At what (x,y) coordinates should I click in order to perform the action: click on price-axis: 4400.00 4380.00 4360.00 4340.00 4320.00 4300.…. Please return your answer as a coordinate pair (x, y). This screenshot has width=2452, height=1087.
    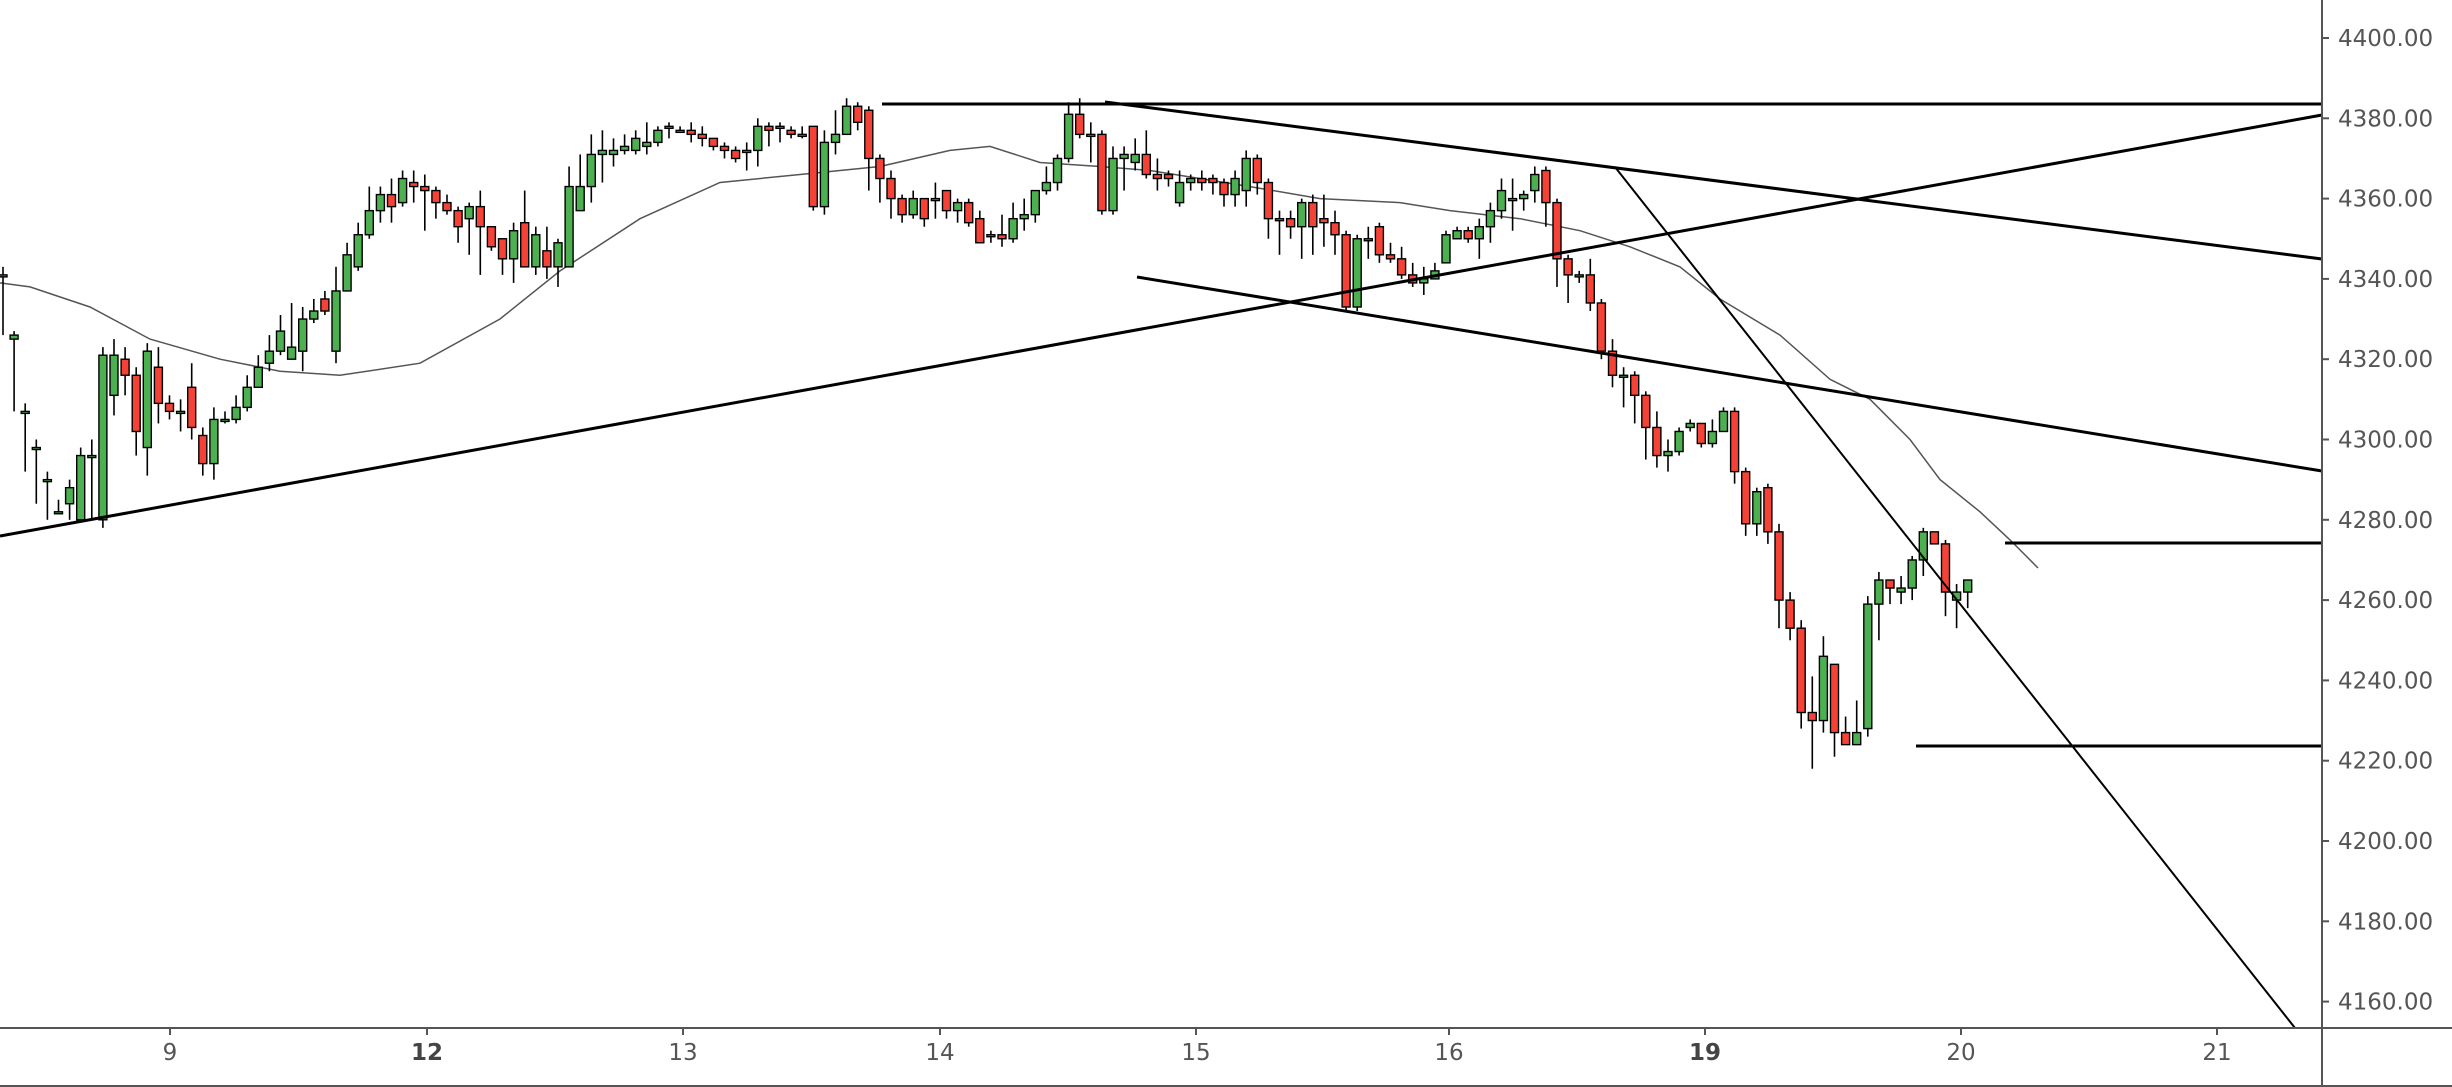
    Looking at the image, I should click on (2377, 543).